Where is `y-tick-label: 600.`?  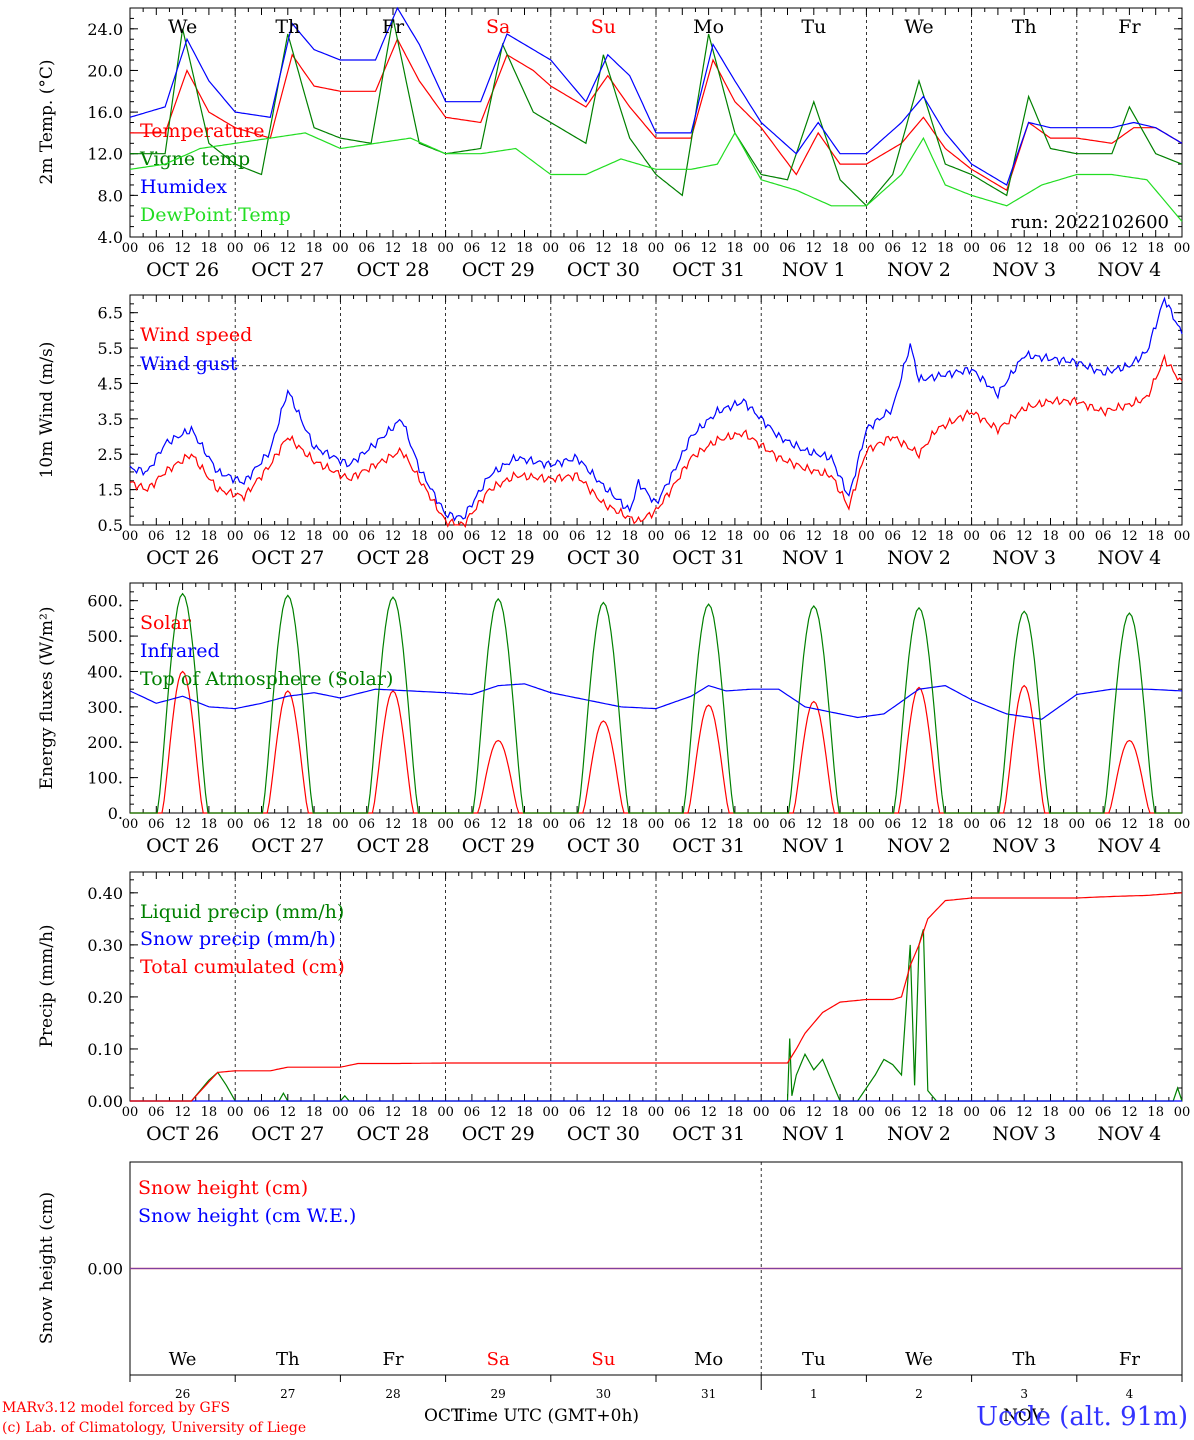 y-tick-label: 600. is located at coordinates (105, 601).